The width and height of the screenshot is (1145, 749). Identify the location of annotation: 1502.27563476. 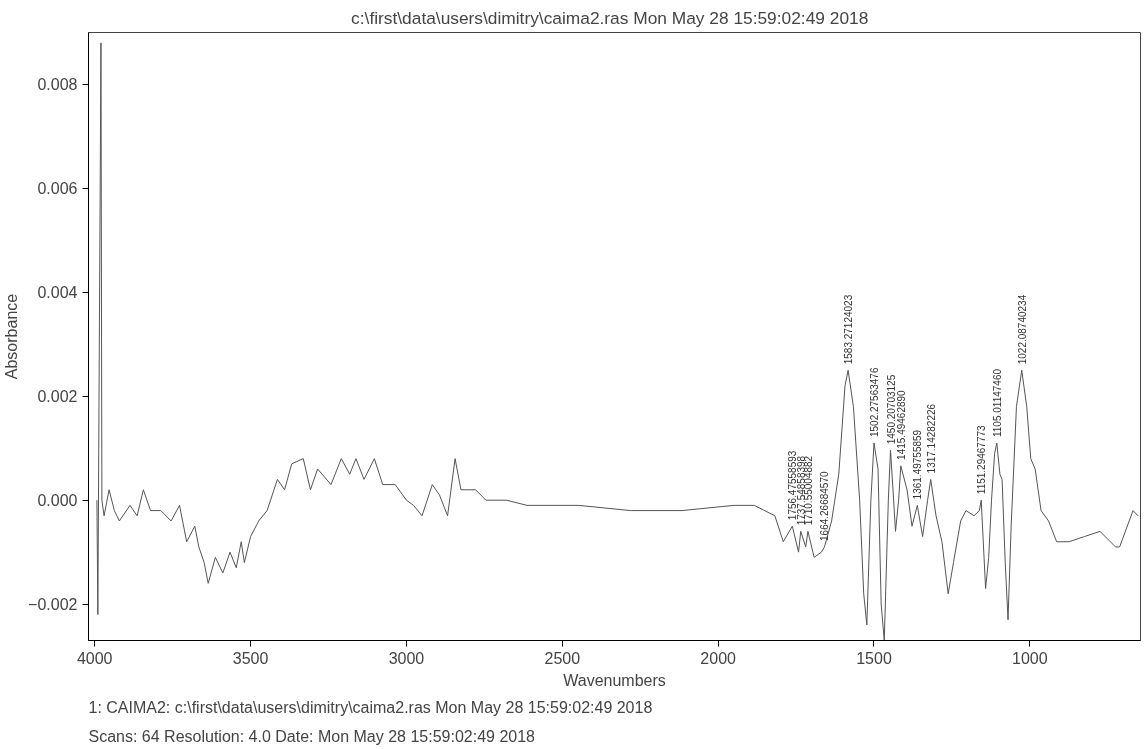
(874, 402).